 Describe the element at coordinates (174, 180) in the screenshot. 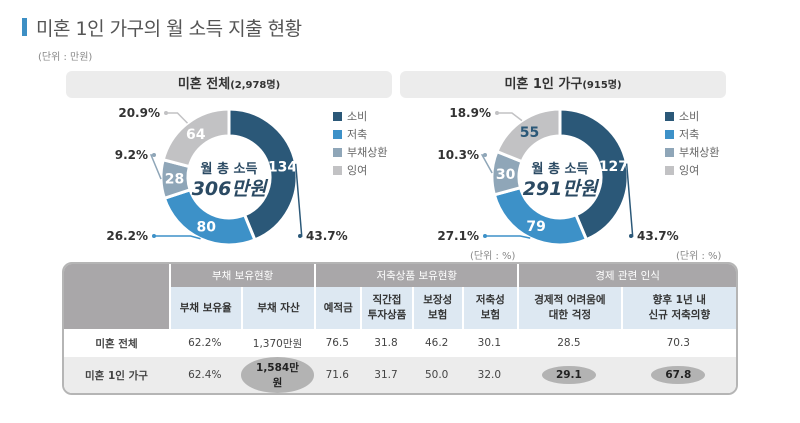

I see `slice-value-label: 28` at that location.